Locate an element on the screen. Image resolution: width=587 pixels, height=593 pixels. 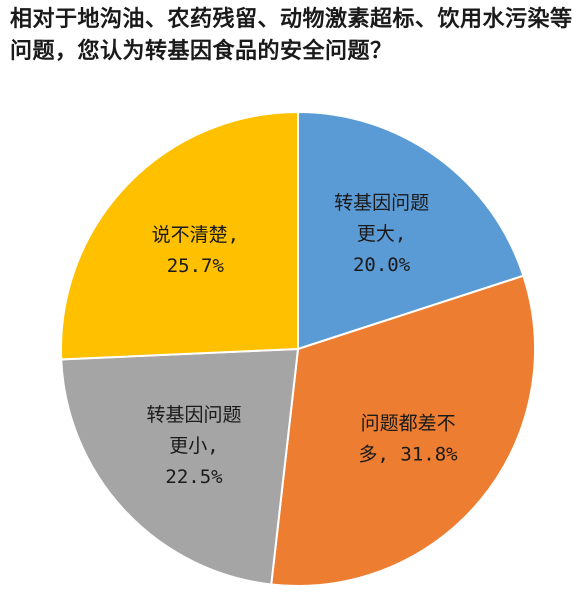
slice-label-3: 转基因问题更小, 22.5% is located at coordinates (193, 446).